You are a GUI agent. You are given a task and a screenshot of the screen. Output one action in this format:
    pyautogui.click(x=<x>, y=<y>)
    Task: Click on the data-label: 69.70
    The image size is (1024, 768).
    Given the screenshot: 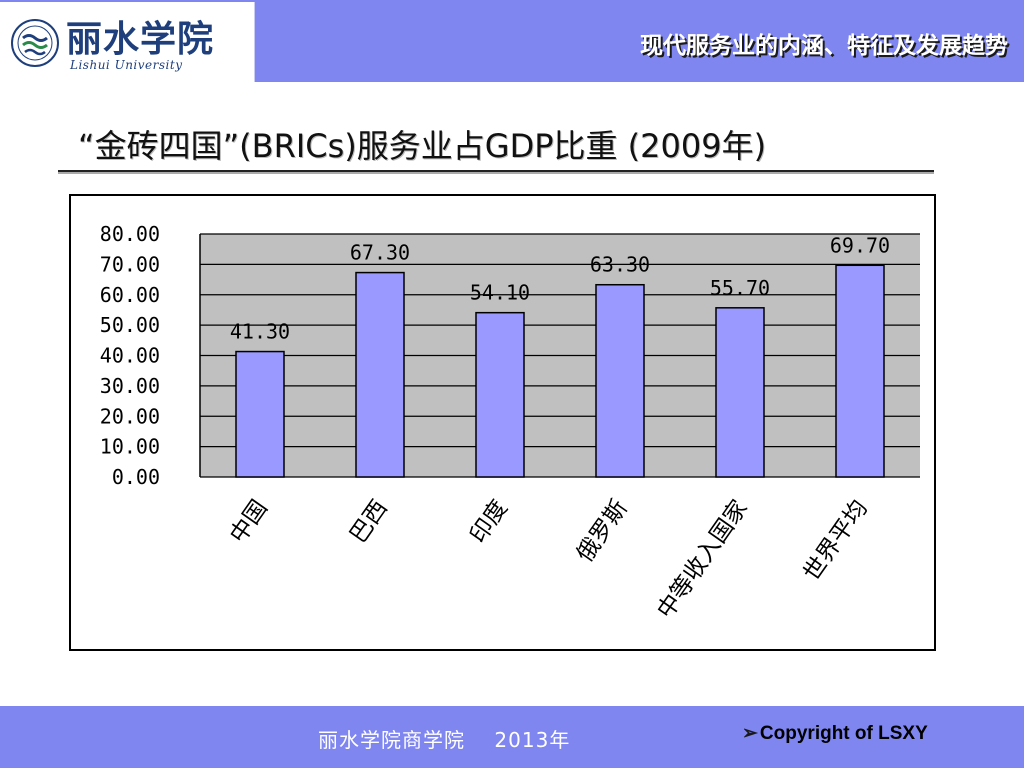 What is the action you would take?
    pyautogui.click(x=860, y=245)
    